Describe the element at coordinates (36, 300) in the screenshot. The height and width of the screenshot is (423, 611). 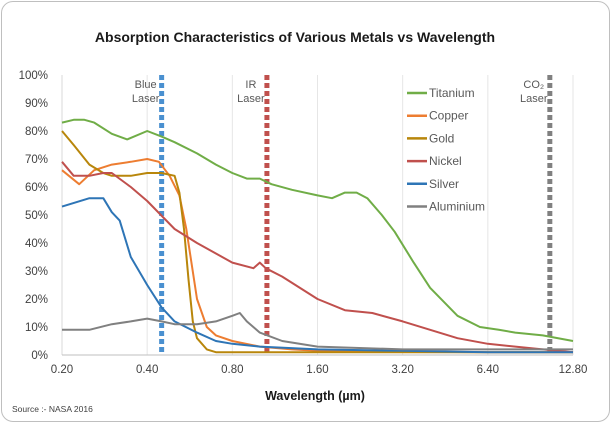
I see `y-tick-label: 20%` at that location.